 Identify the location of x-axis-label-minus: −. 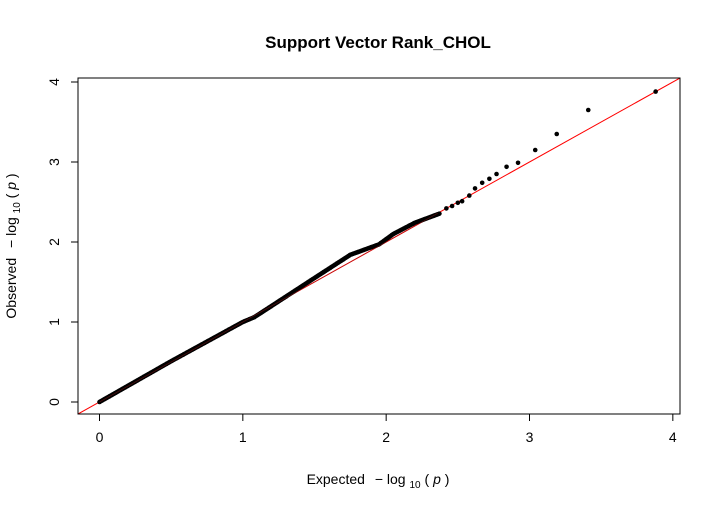
(379, 479).